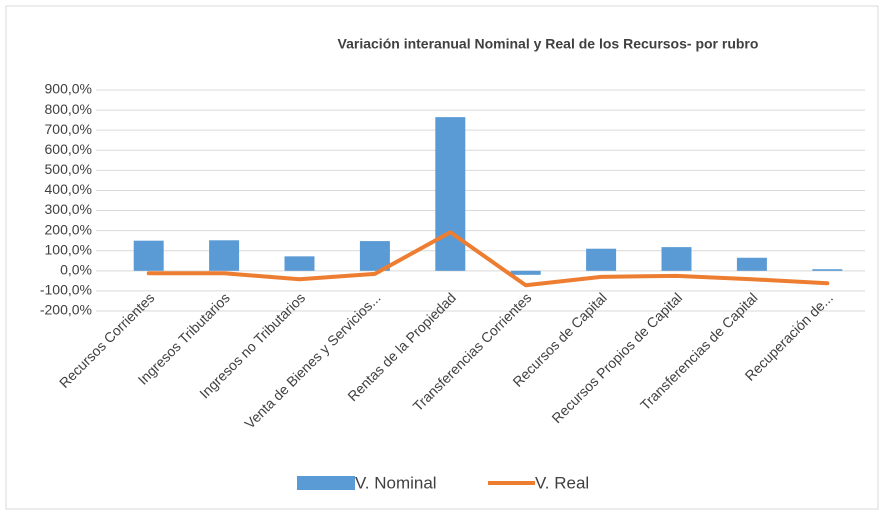 The width and height of the screenshot is (883, 514). What do you see at coordinates (68, 109) in the screenshot?
I see `y-tick-label: 800,0%` at bounding box center [68, 109].